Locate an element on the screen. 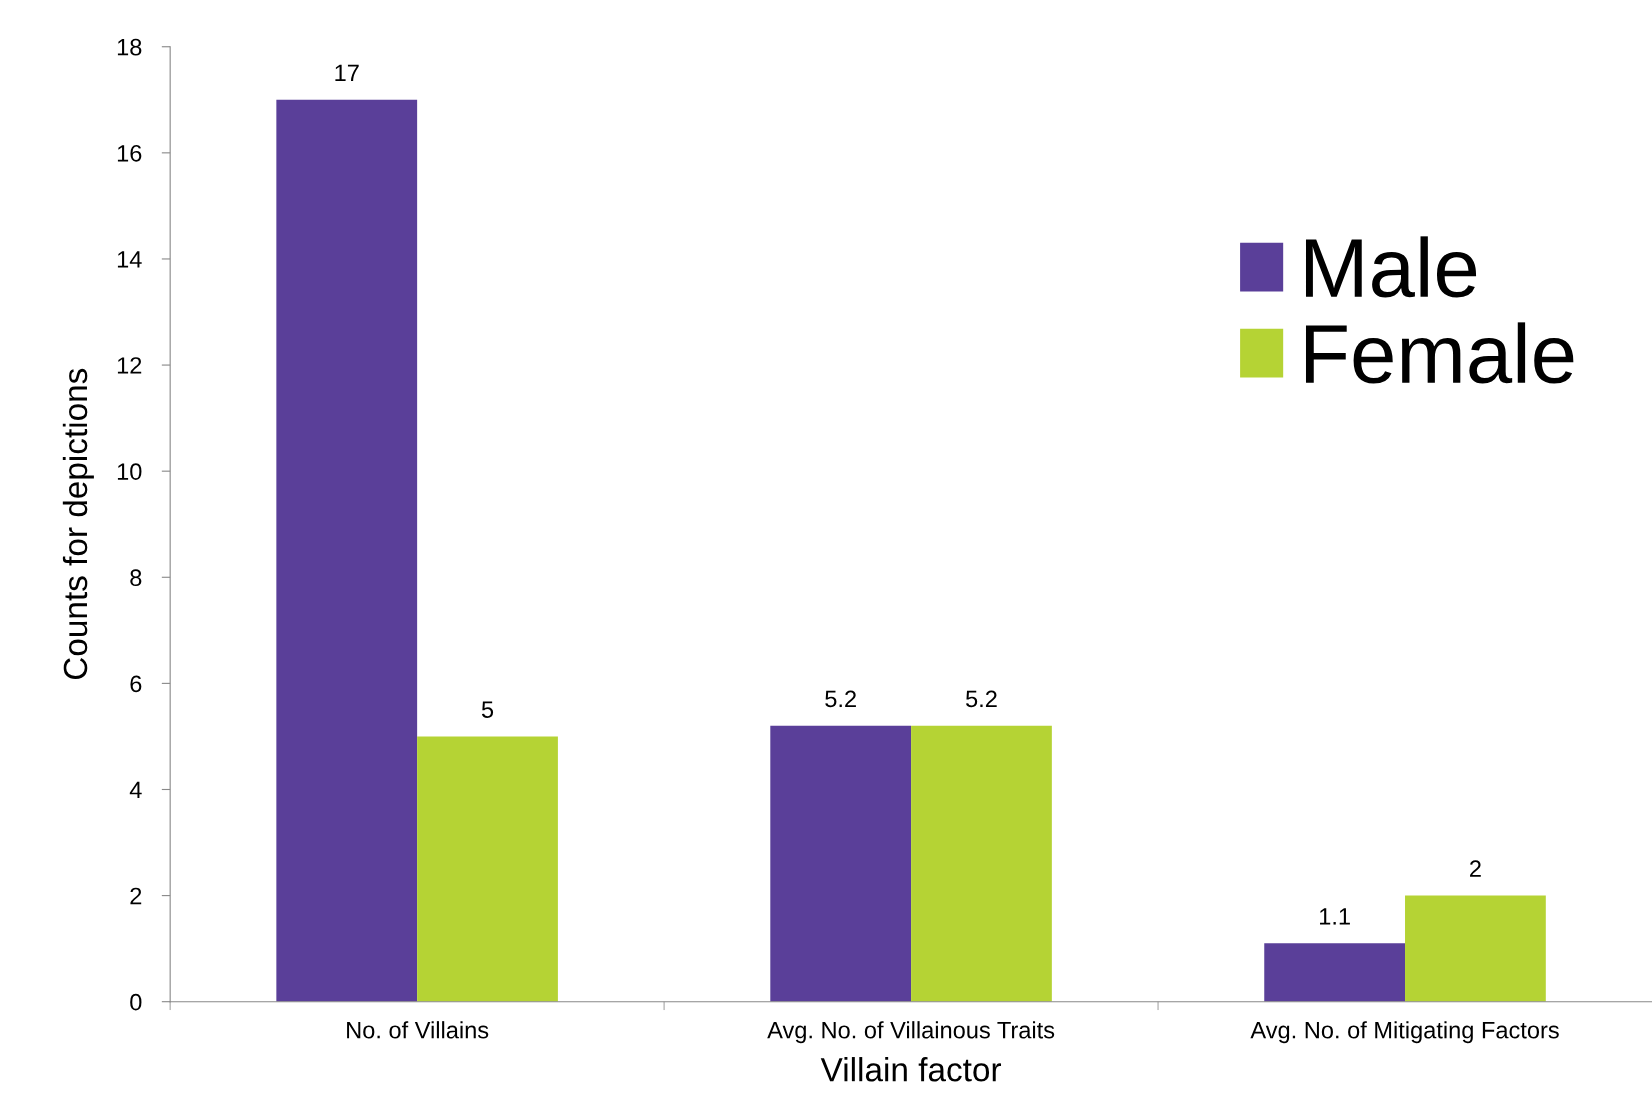 The height and width of the screenshot is (1113, 1652). y-tick-label: 6 is located at coordinates (136, 684).